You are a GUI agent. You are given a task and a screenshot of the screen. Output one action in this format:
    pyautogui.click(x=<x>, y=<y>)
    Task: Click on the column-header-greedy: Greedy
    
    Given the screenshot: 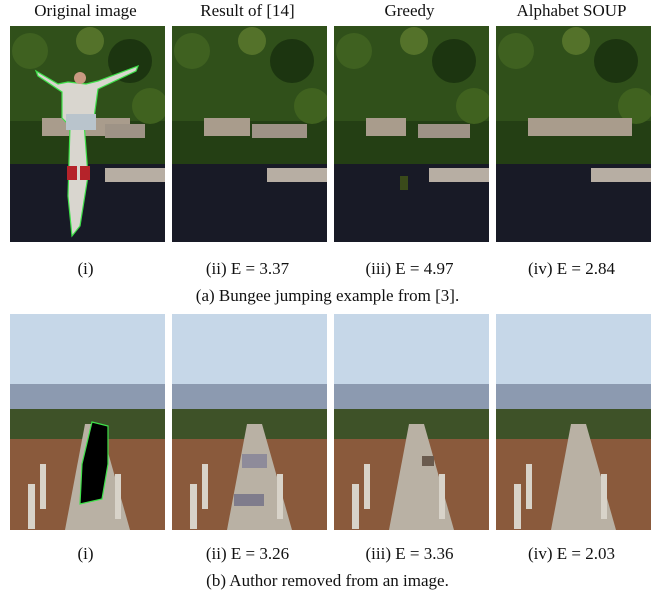 What is the action you would take?
    pyautogui.click(x=409, y=10)
    